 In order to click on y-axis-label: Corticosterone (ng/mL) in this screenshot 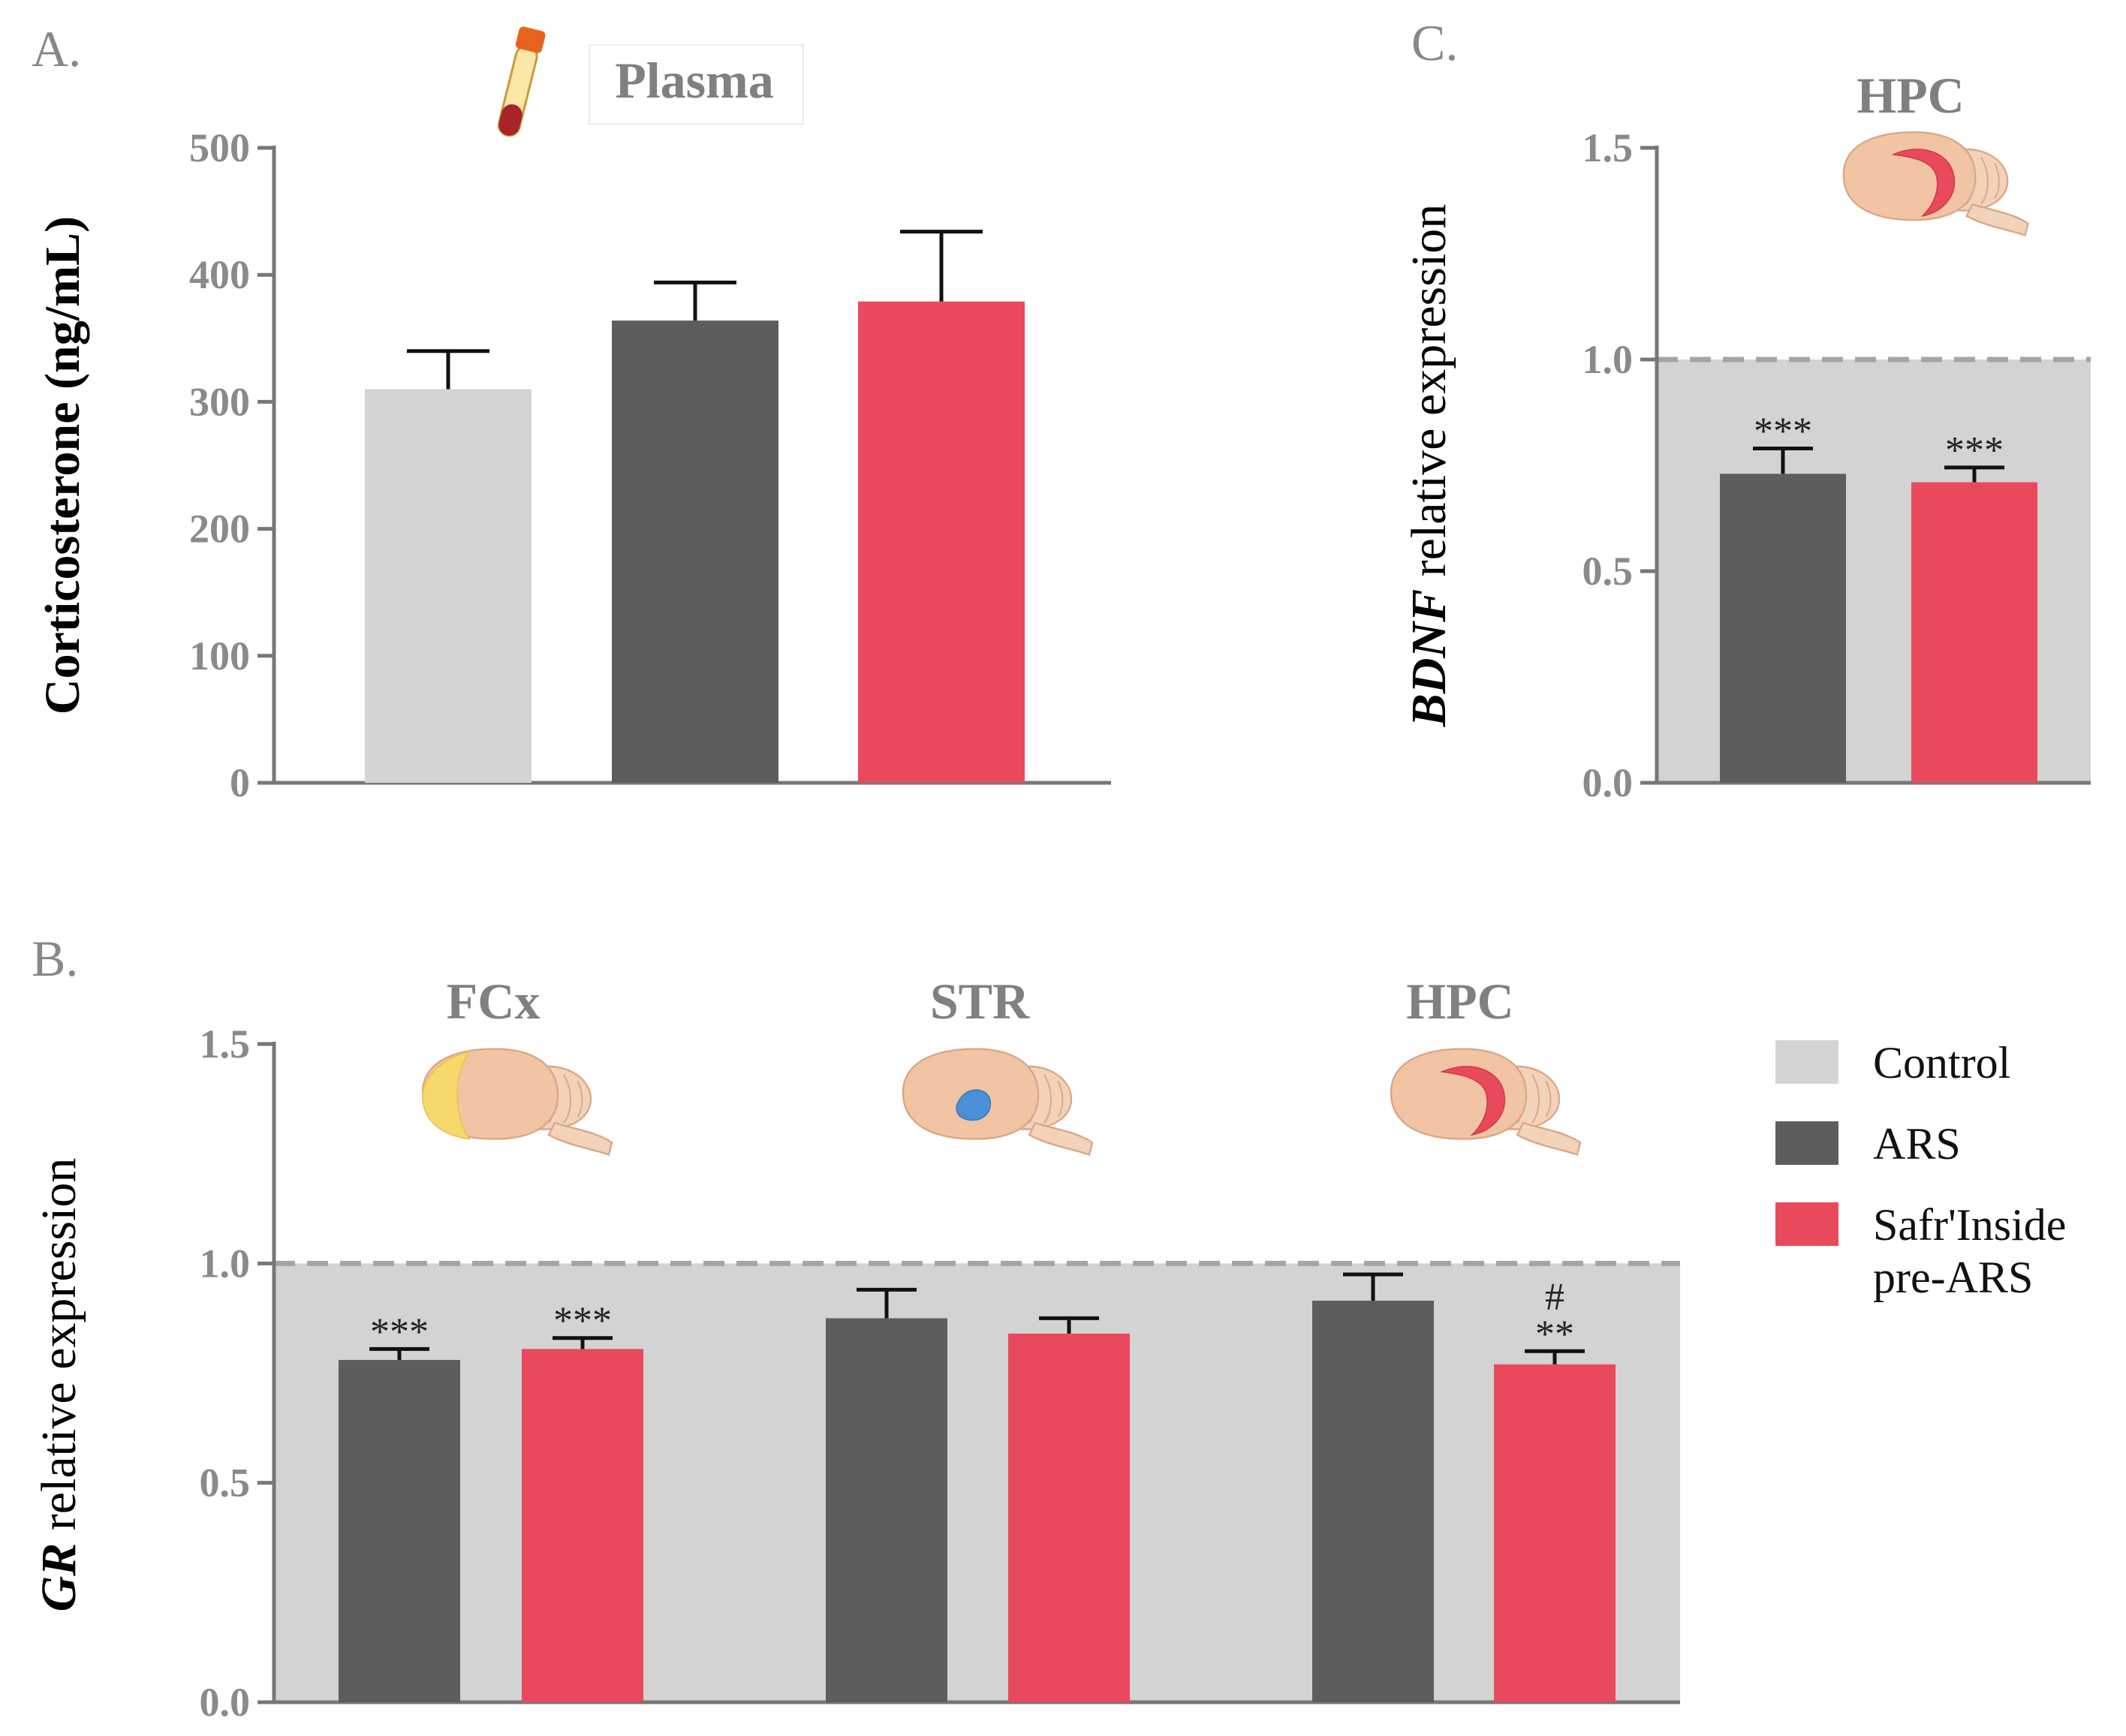, I will do `click(63, 466)`.